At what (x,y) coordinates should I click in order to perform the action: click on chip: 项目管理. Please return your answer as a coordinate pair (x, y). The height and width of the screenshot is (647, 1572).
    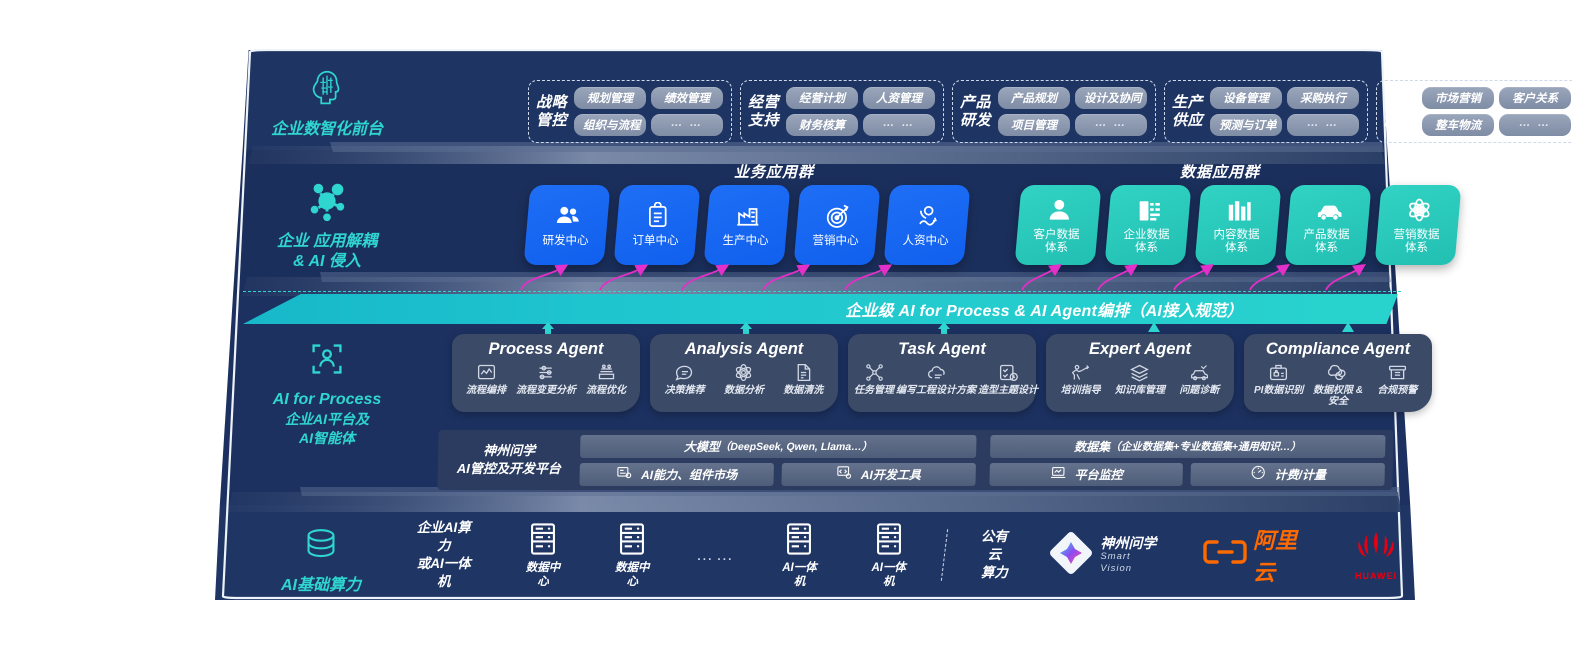
    Looking at the image, I should click on (1034, 125).